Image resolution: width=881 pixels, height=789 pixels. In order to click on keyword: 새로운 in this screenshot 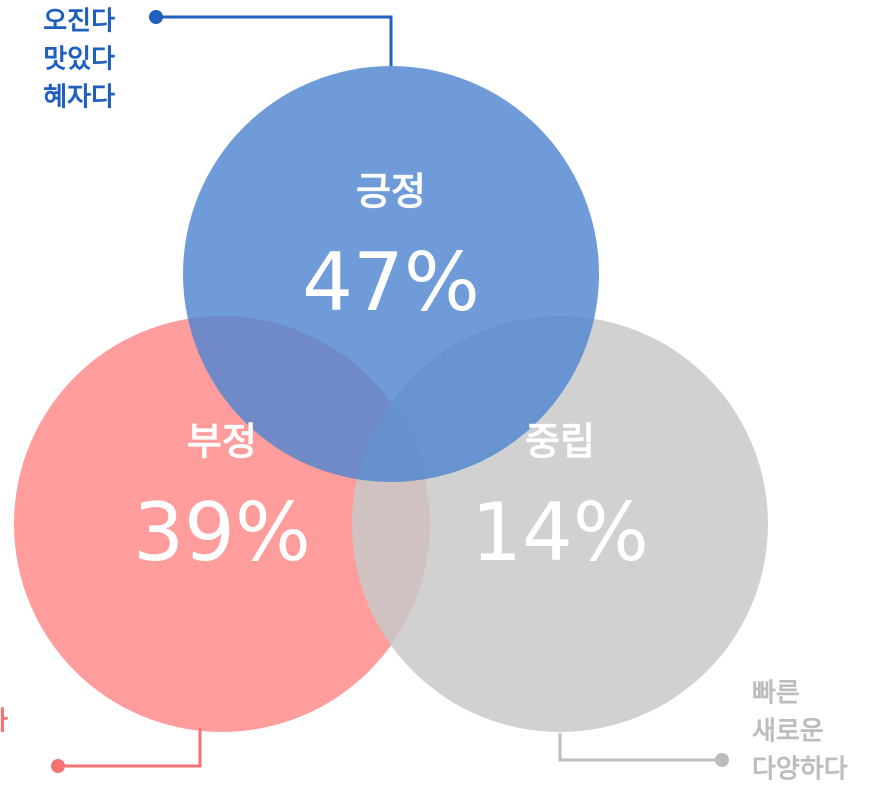, I will do `click(788, 732)`.